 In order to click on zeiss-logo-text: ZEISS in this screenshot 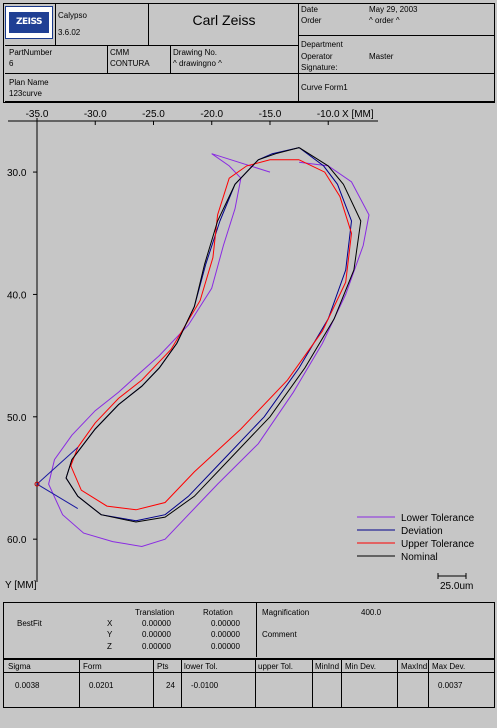, I will do `click(29, 22)`.